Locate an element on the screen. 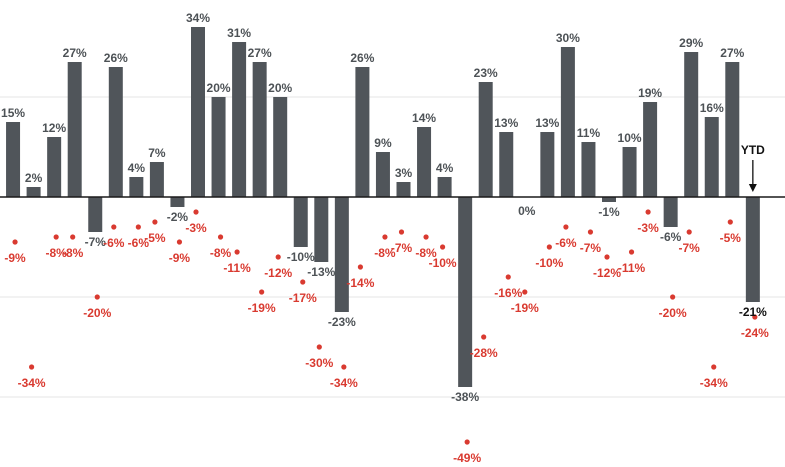 The image size is (785, 467). dot-value-label: -9% is located at coordinates (180, 258).